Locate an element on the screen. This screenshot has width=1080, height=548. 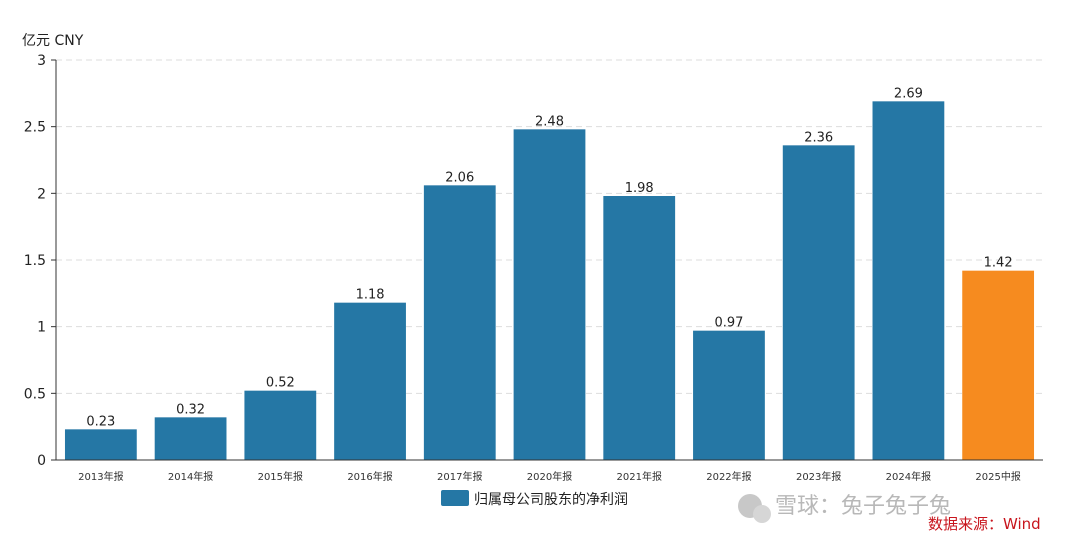
data-label: 1.18 is located at coordinates (370, 295).